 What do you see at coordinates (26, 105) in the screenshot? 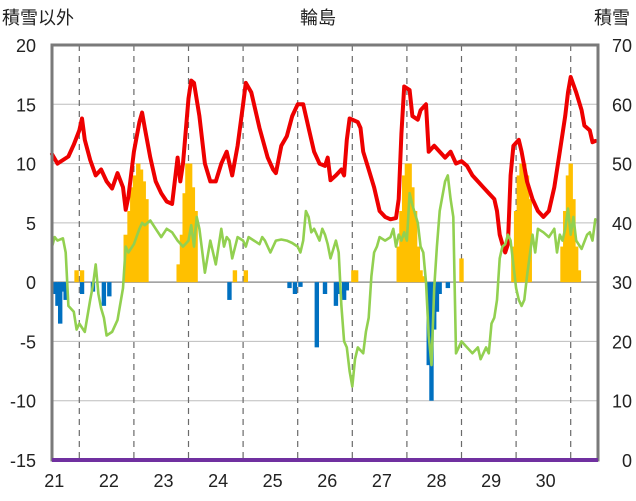
I see `left-tick-label: 15` at bounding box center [26, 105].